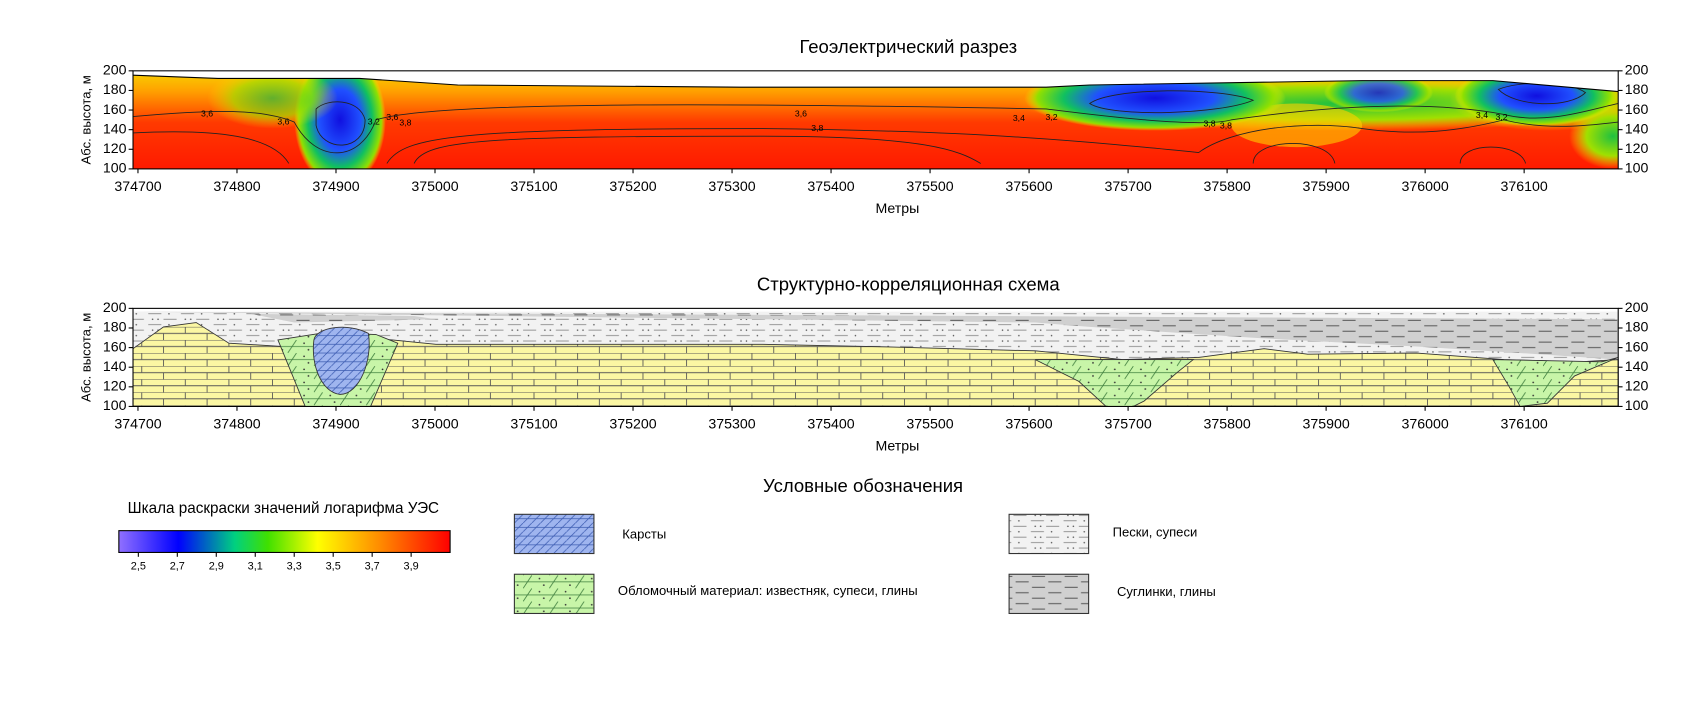 This screenshot has height=705, width=1700. Describe the element at coordinates (875, 83) in the screenshot. I see `surface-line` at that location.